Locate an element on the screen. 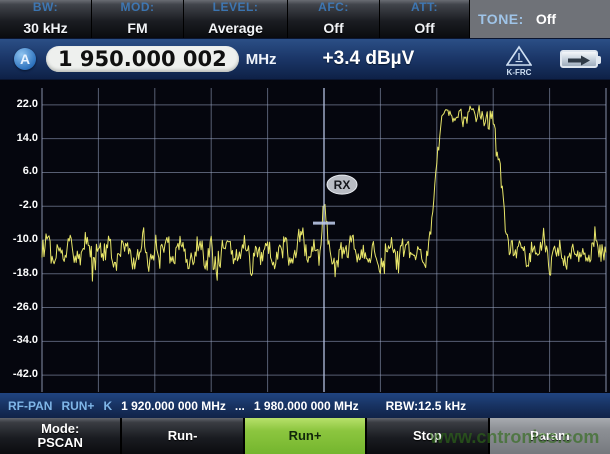 This screenshot has height=454, width=610. param-cell-bw: BW: 30 kHz is located at coordinates (46, 19).